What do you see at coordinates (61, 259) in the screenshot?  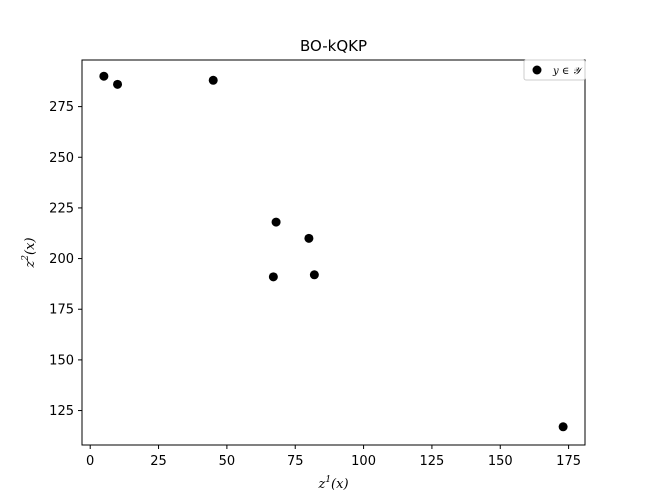 I see `y-tick-label: 200` at bounding box center [61, 259].